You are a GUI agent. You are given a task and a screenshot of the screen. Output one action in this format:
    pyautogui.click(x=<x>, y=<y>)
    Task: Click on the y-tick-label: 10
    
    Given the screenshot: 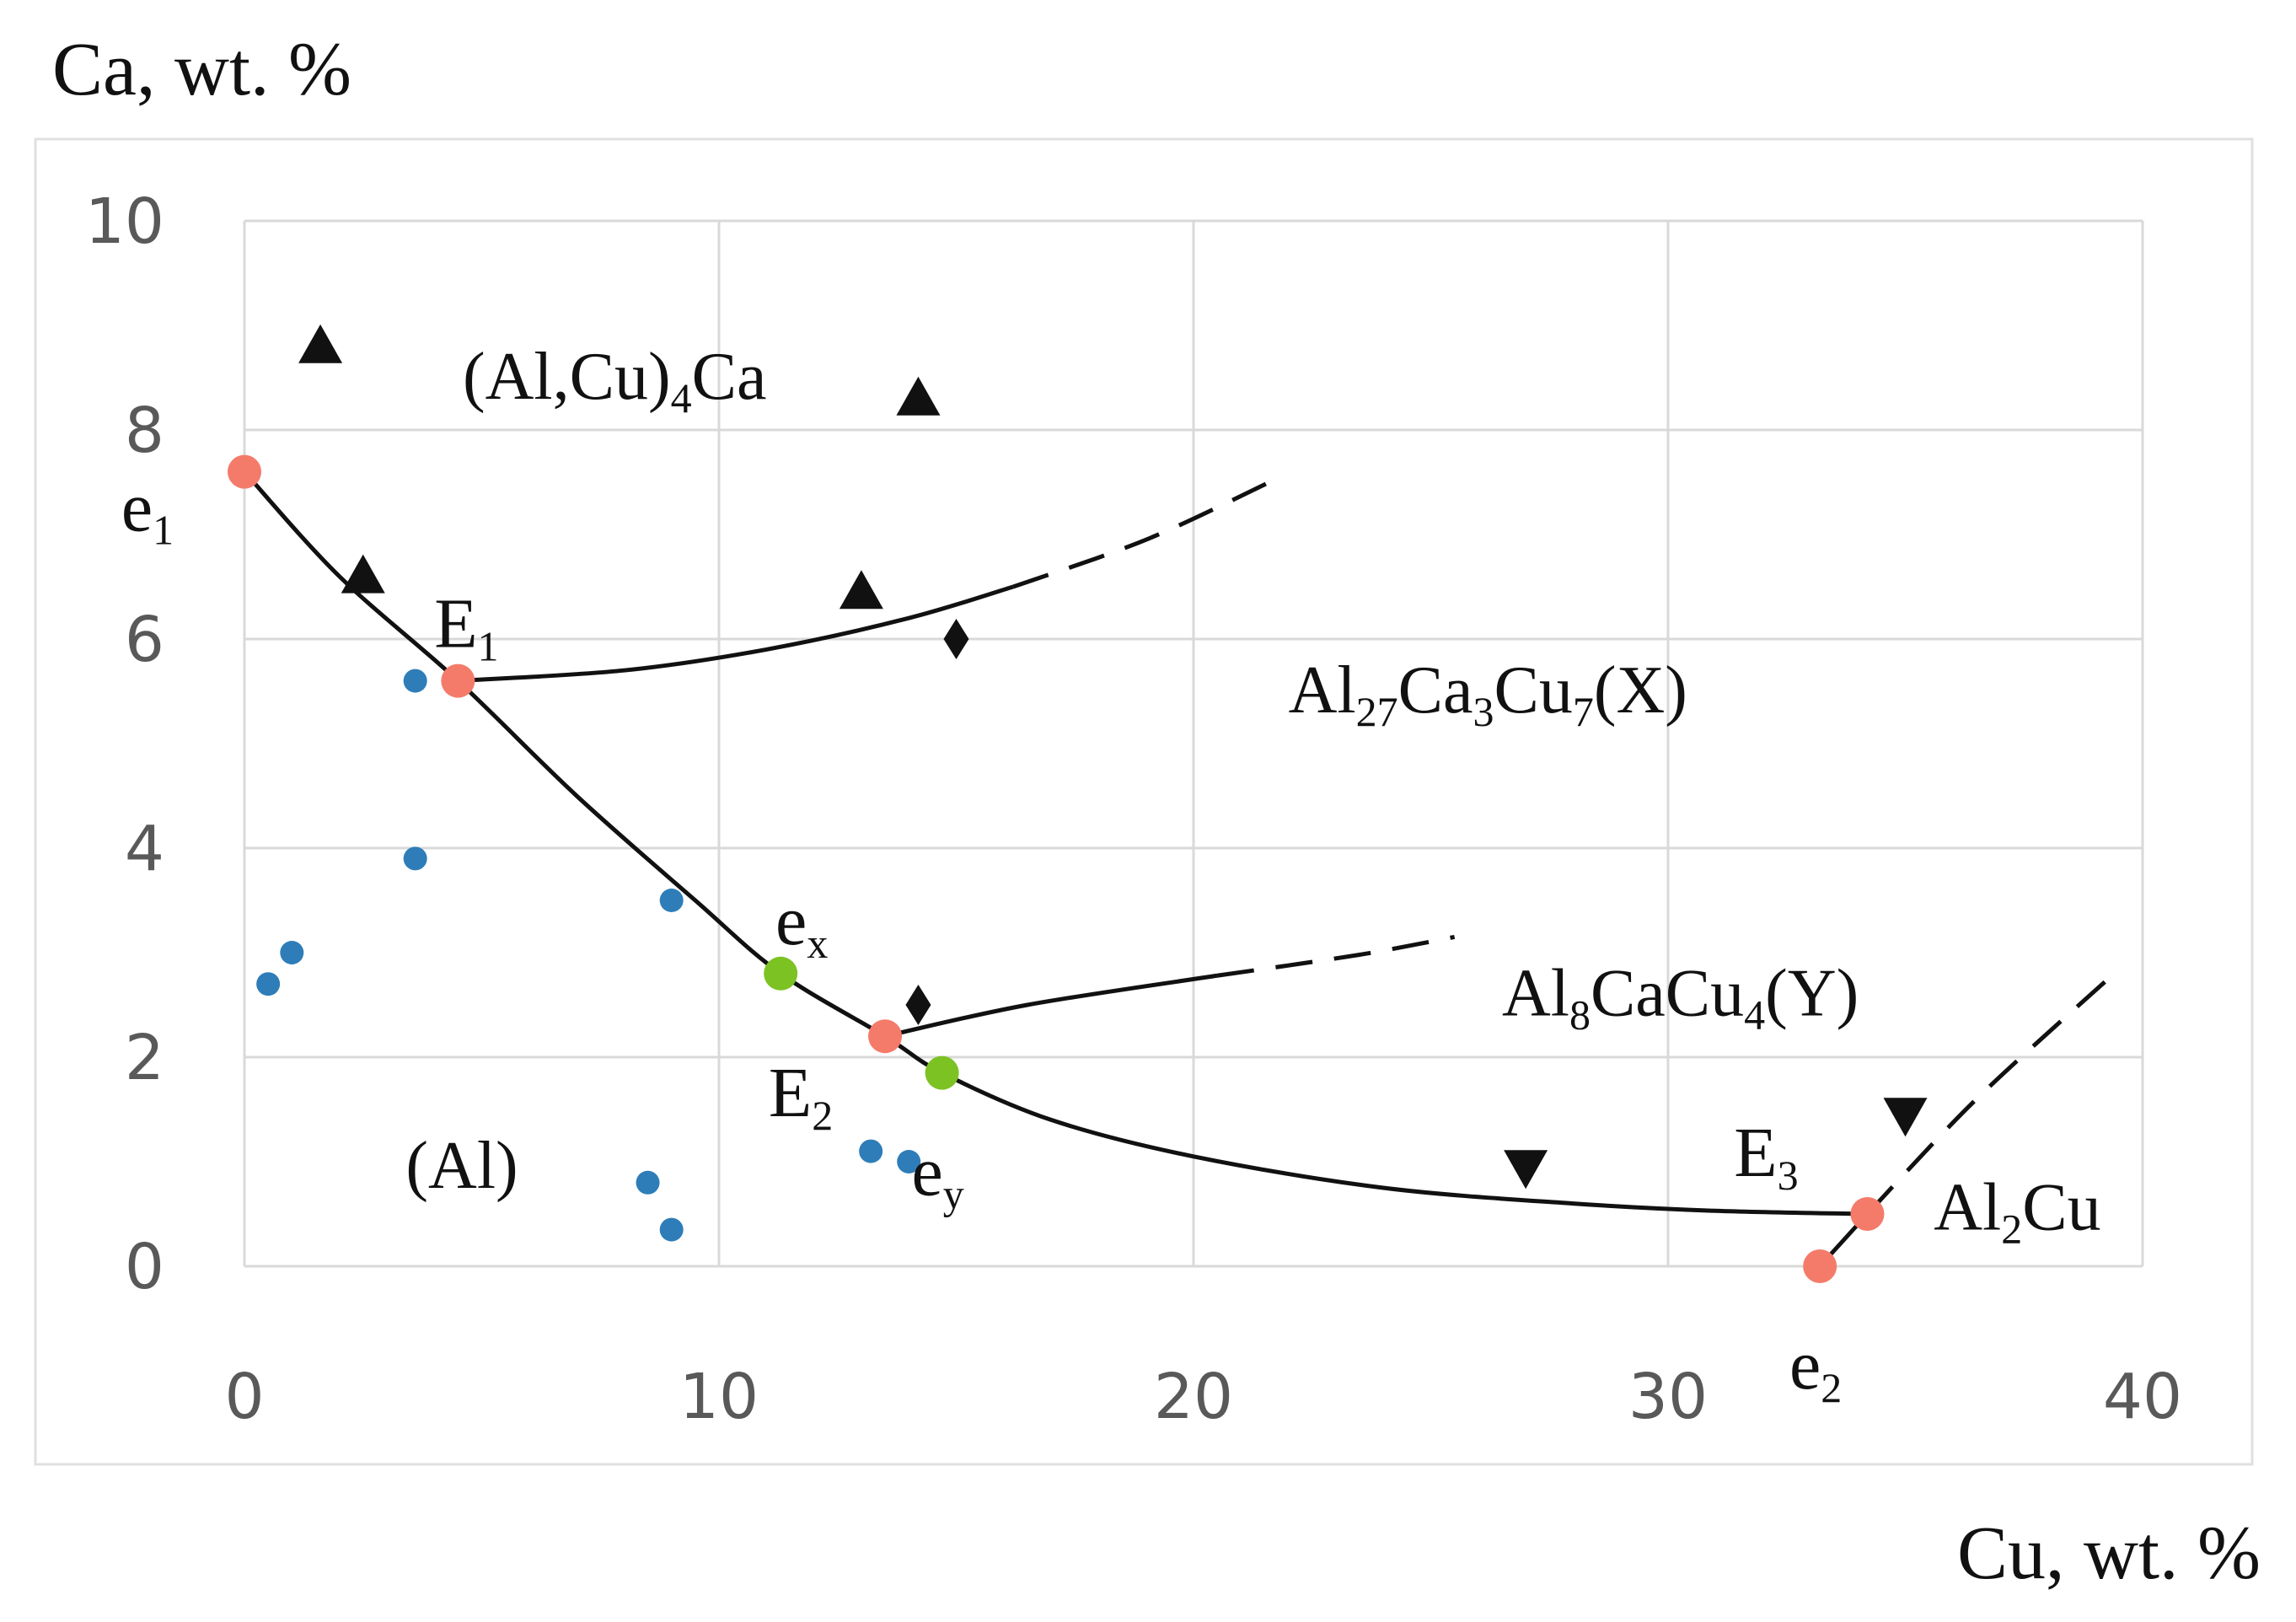 What is the action you would take?
    pyautogui.click(x=124, y=221)
    